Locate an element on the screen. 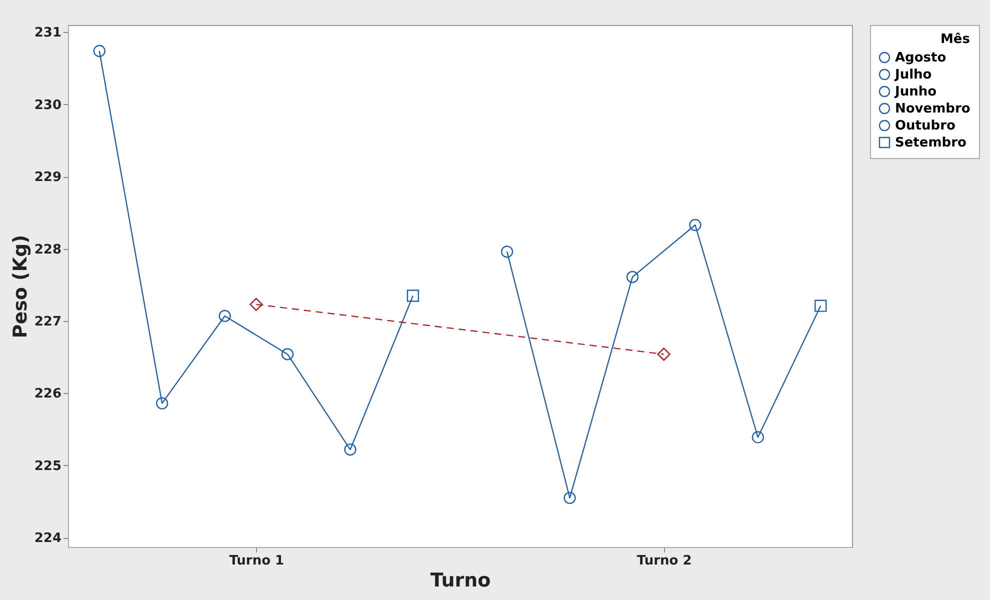 This screenshot has height=605, width=996. legend-label: Setembro is located at coordinates (930, 143).